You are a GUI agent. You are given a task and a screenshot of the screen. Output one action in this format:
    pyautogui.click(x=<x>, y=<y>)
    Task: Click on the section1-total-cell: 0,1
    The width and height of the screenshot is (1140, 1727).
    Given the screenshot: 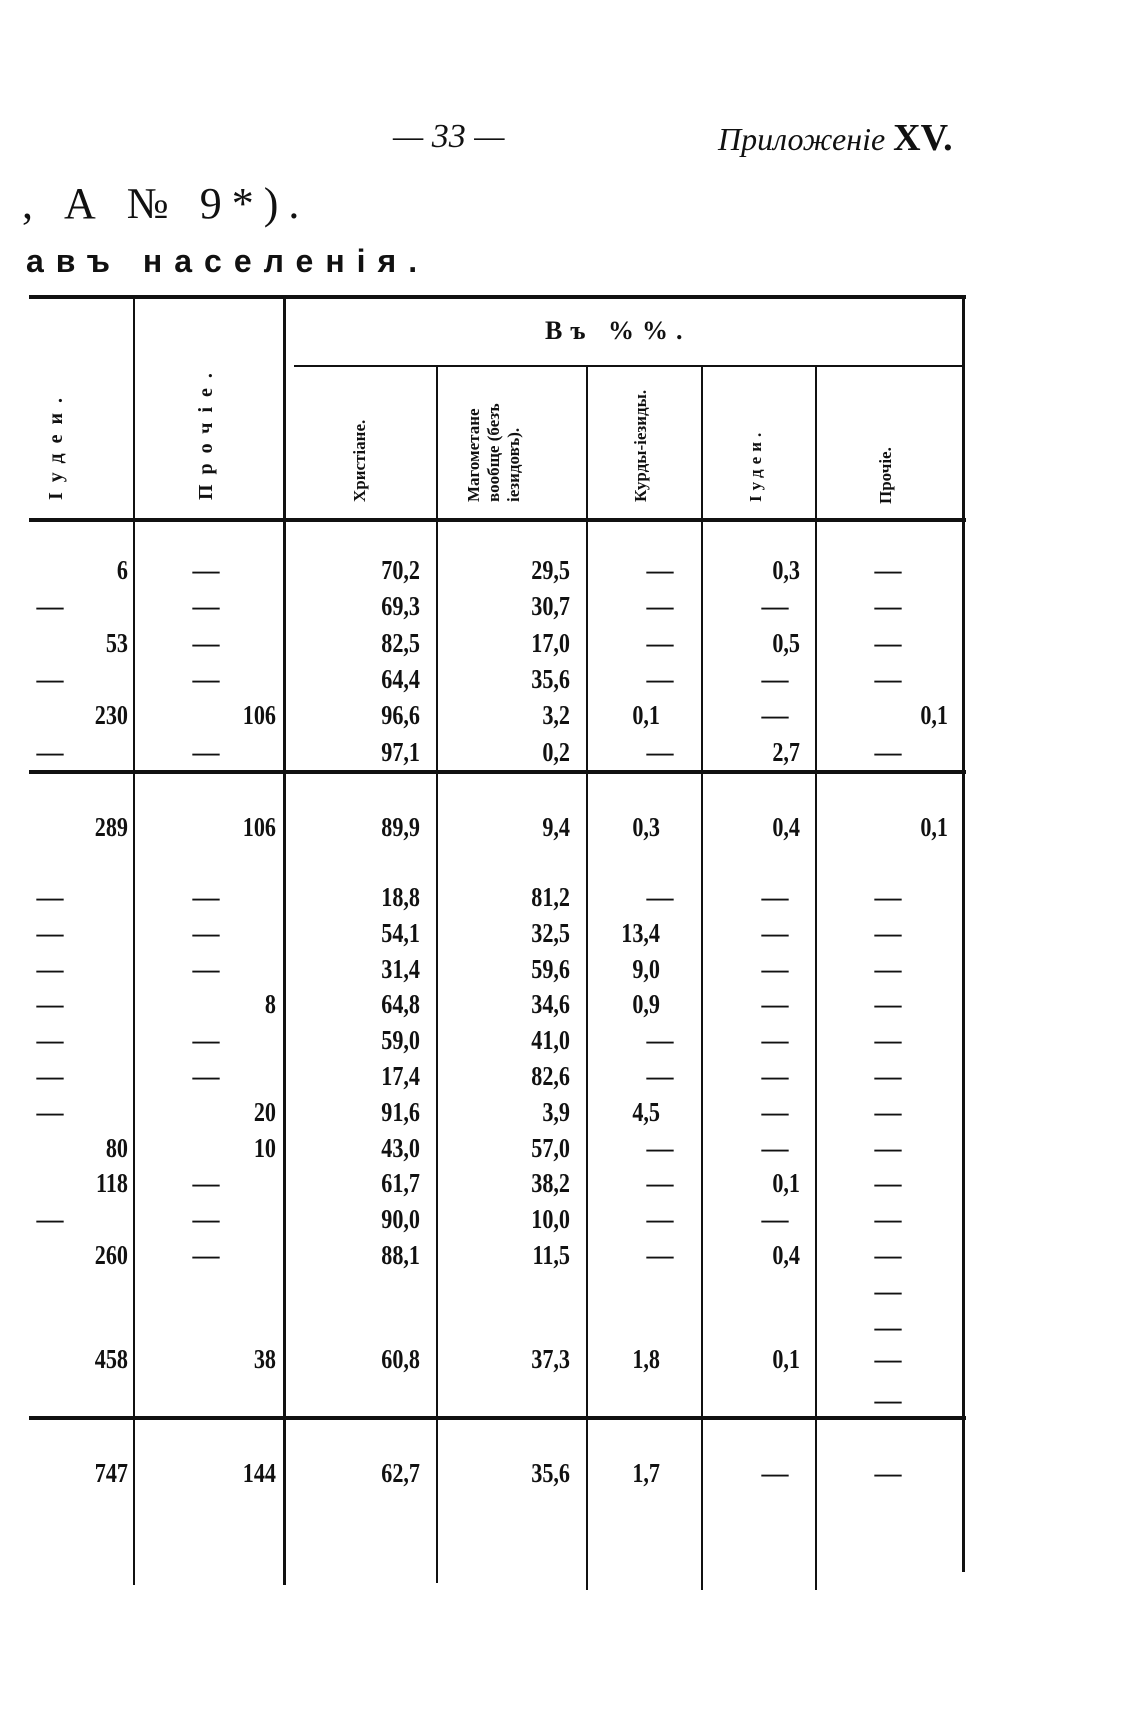 What is the action you would take?
    pyautogui.click(x=934, y=827)
    